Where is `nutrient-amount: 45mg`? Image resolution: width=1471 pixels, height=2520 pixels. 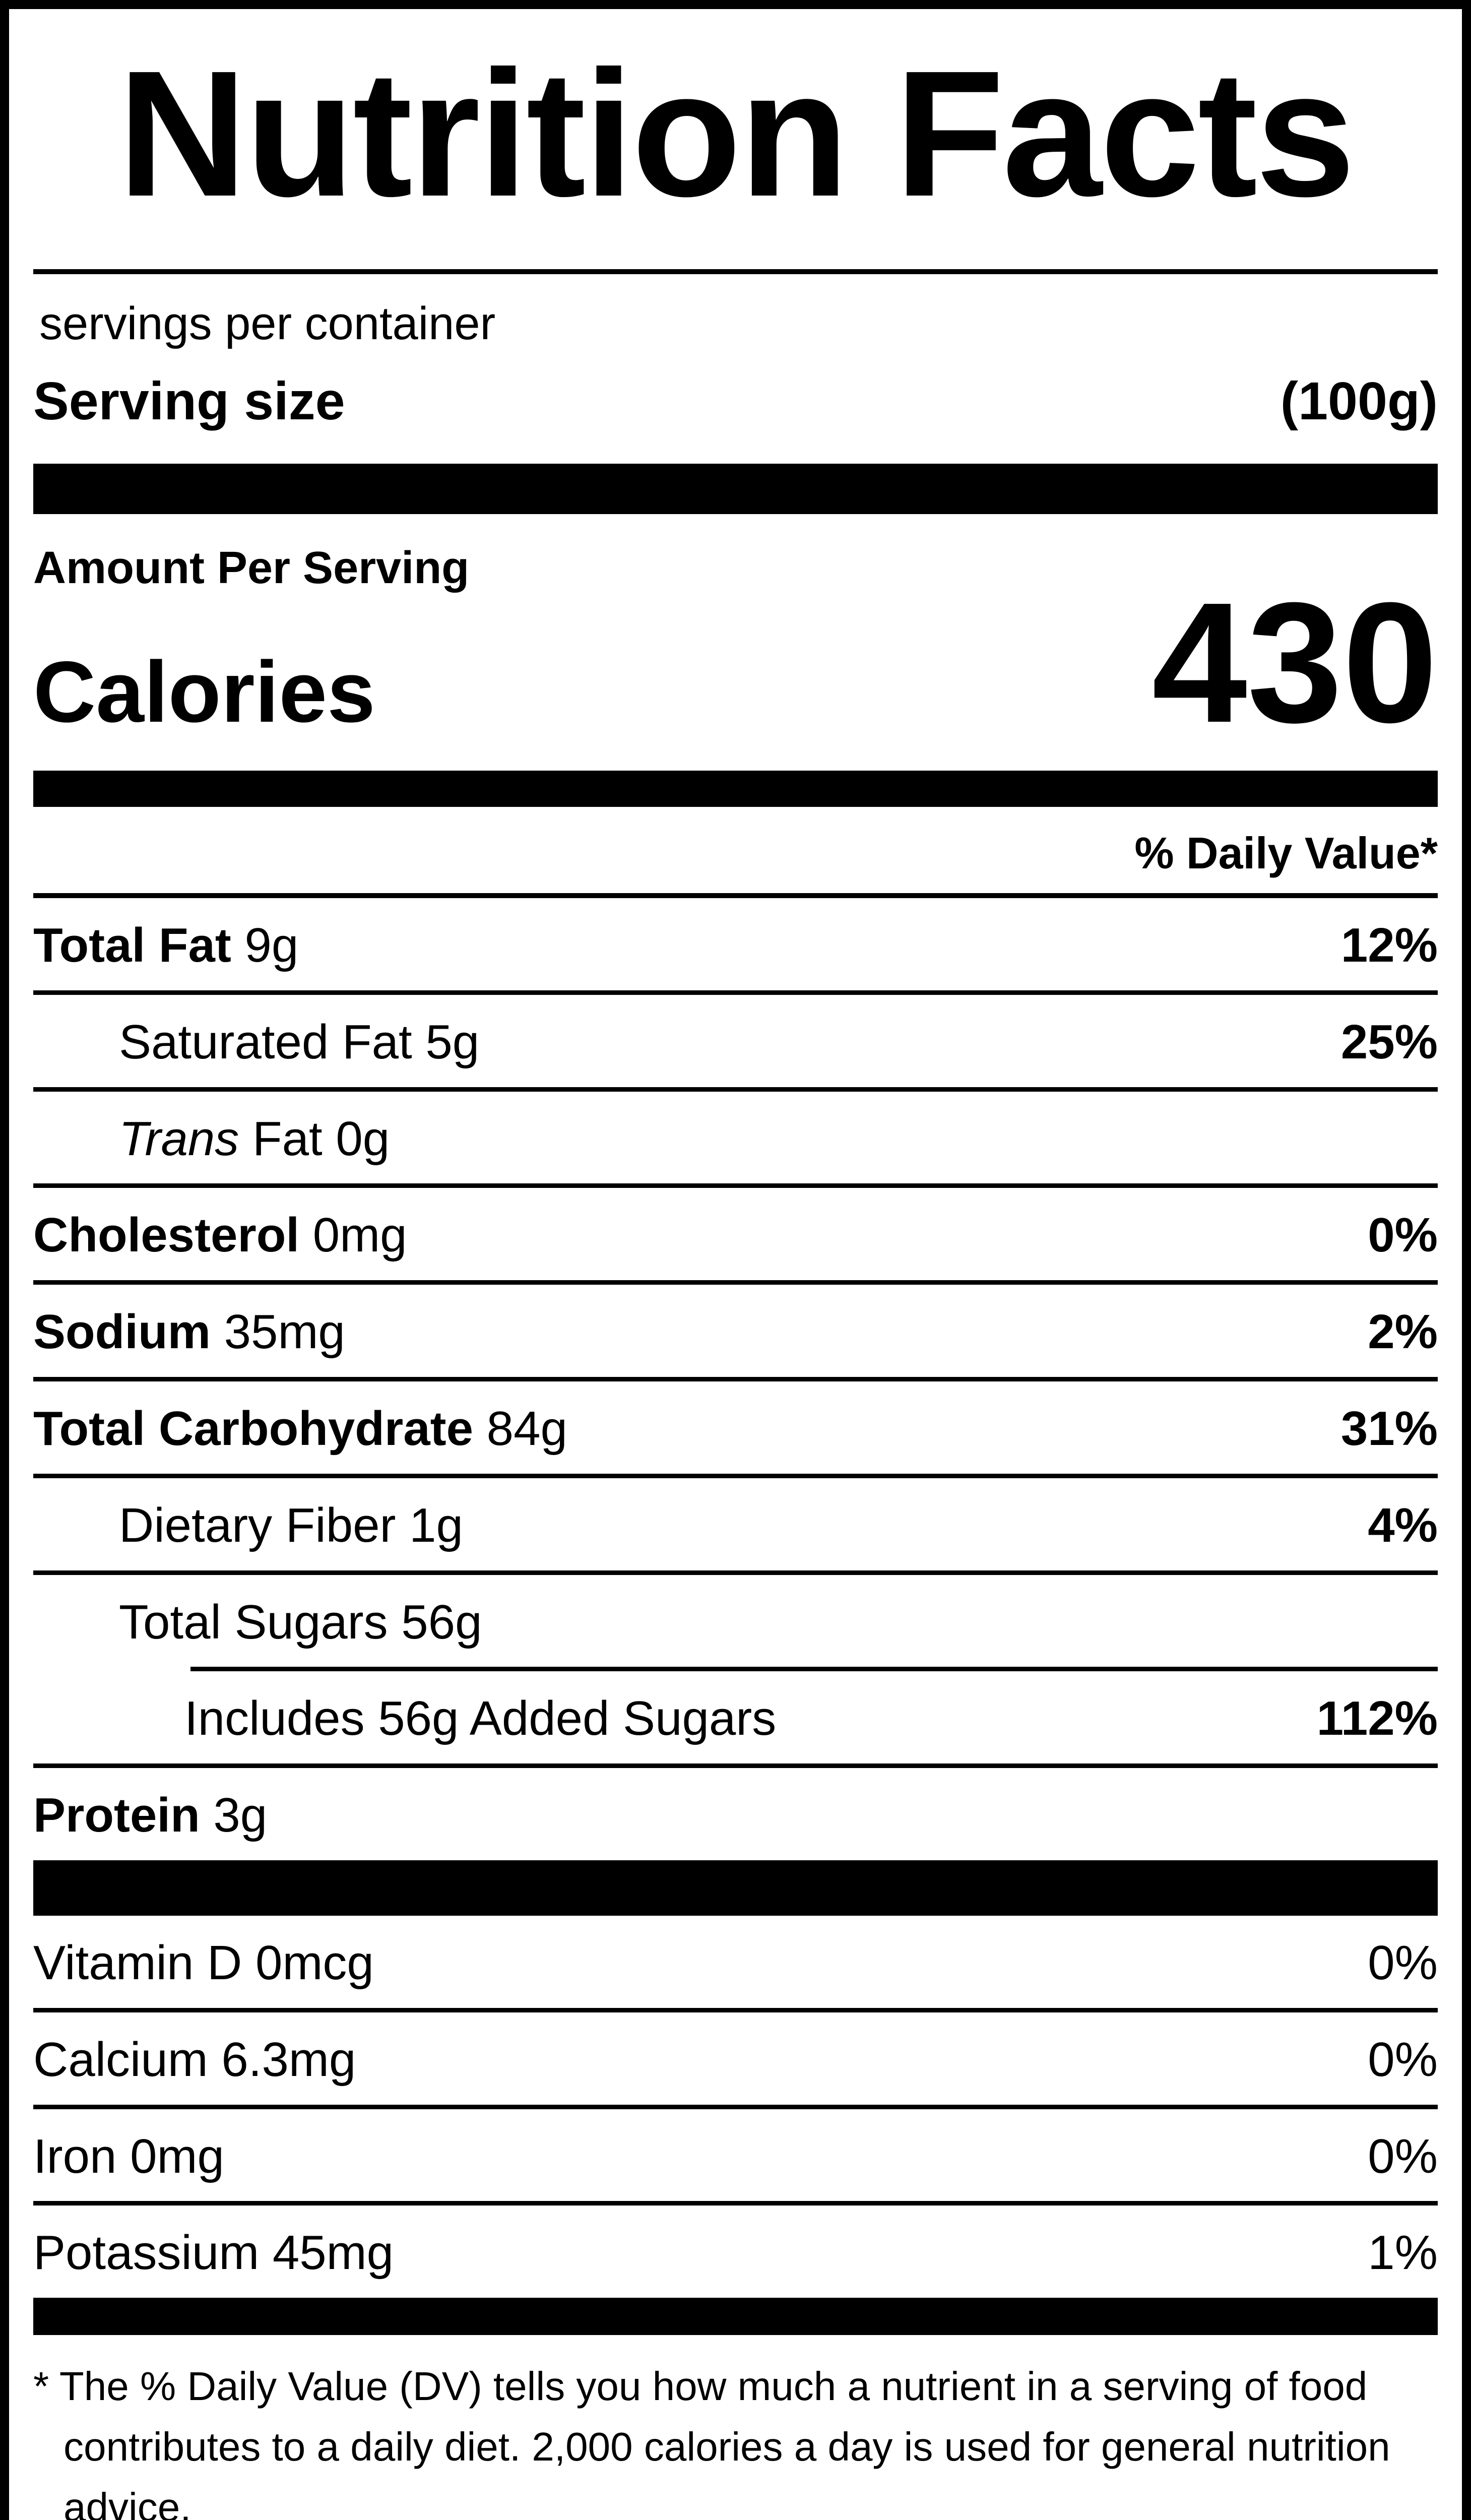
nutrient-amount: 45mg is located at coordinates (333, 2253).